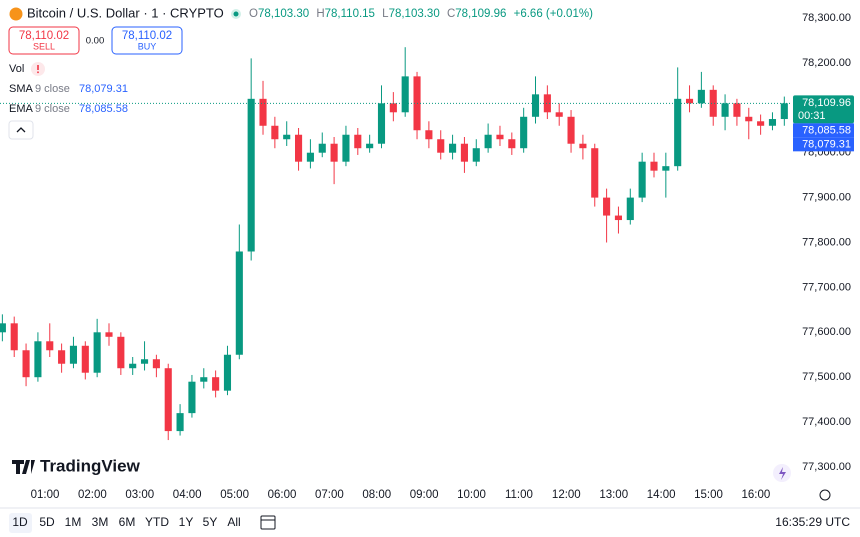 The width and height of the screenshot is (860, 537). I want to click on range-button: 6M, so click(127, 522).